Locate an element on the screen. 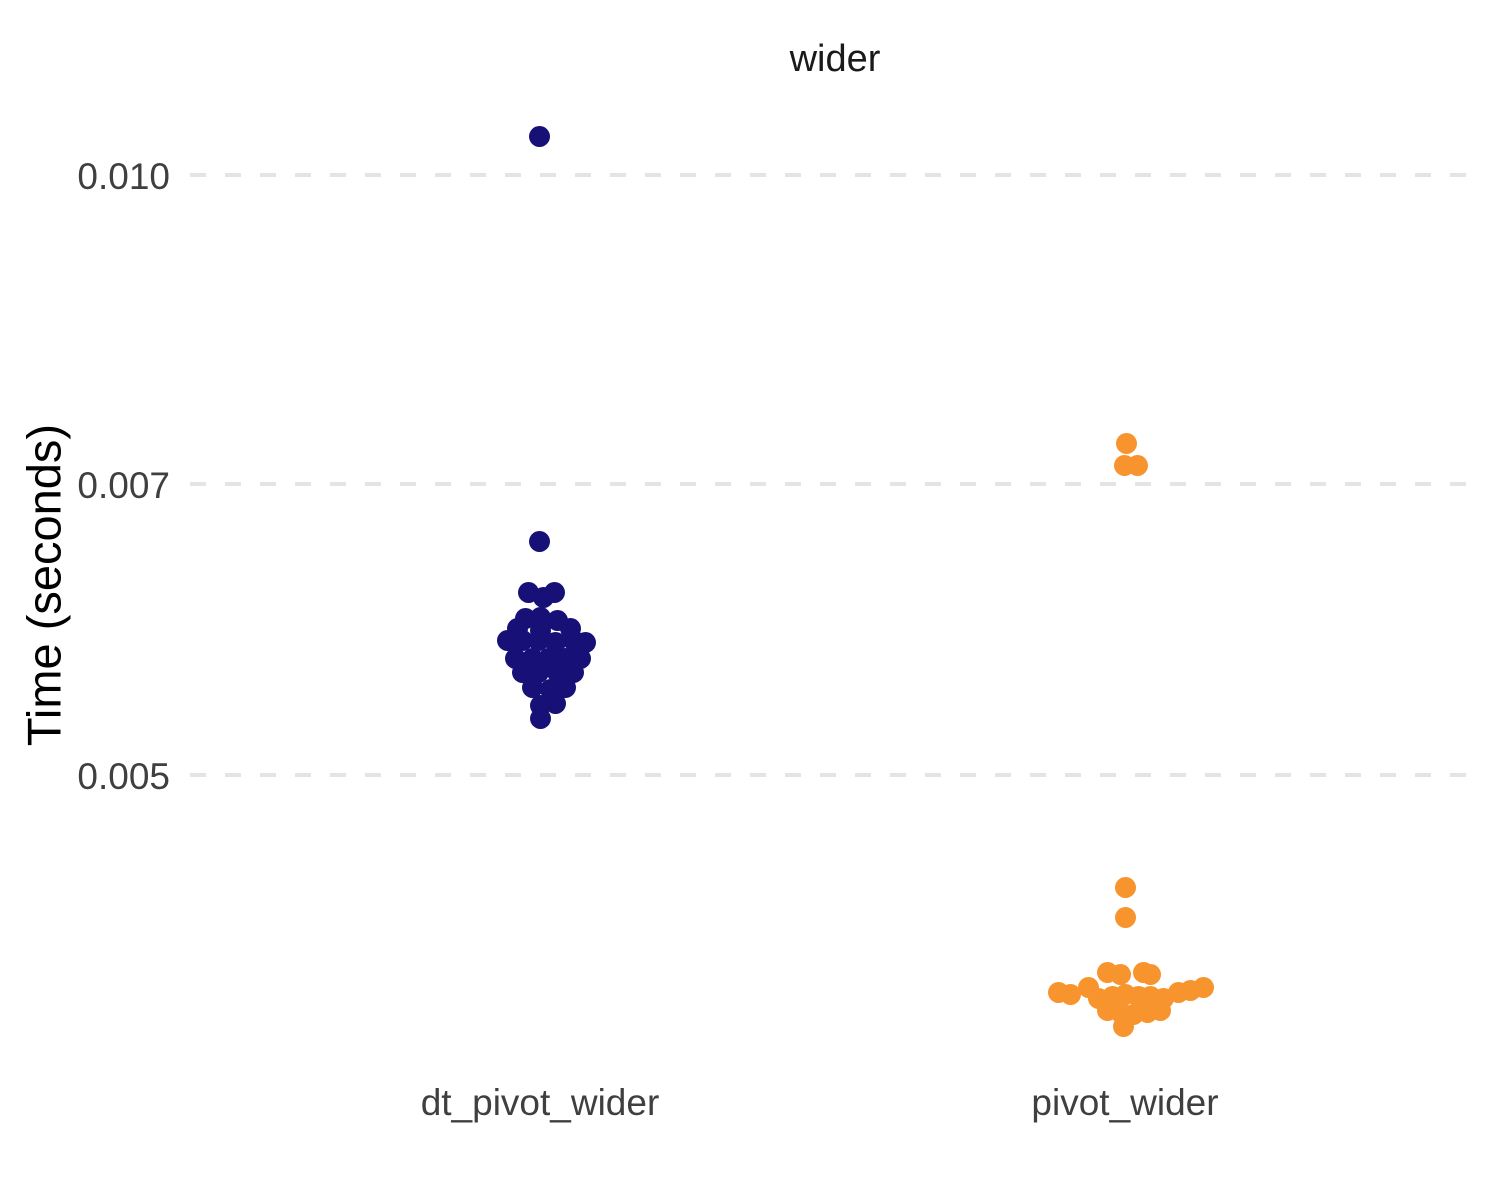 The height and width of the screenshot is (1200, 1500). x-category-label: dt_pivot_wider is located at coordinates (540, 1102).